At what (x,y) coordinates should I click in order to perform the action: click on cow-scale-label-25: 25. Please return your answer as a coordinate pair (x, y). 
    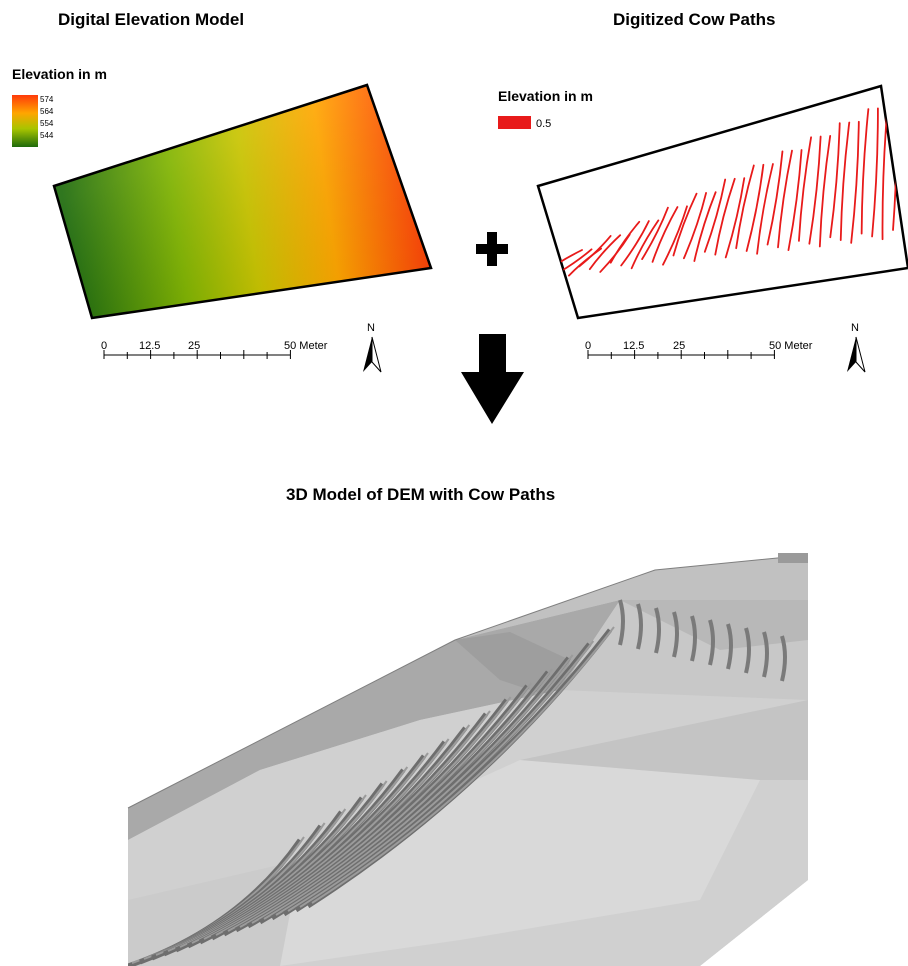
    Looking at the image, I should click on (679, 346).